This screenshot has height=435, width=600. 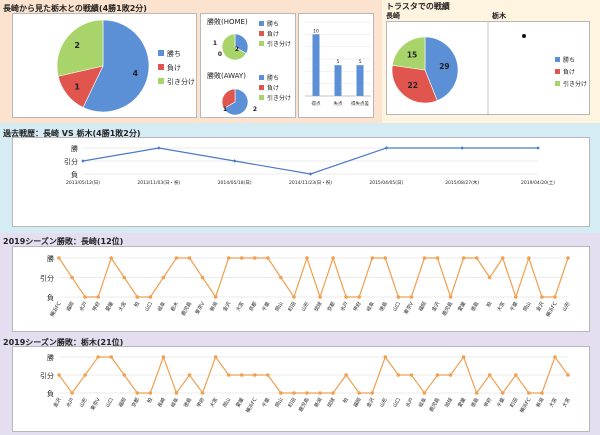 What do you see at coordinates (435, 307) in the screenshot?
I see `season-nagasaki-x-label: 金沢` at bounding box center [435, 307].